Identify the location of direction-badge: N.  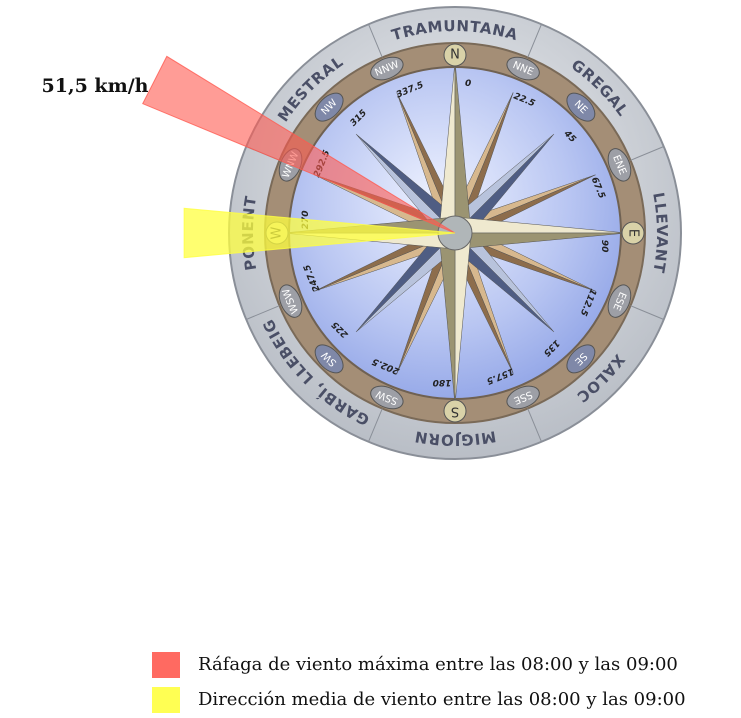
(455, 55).